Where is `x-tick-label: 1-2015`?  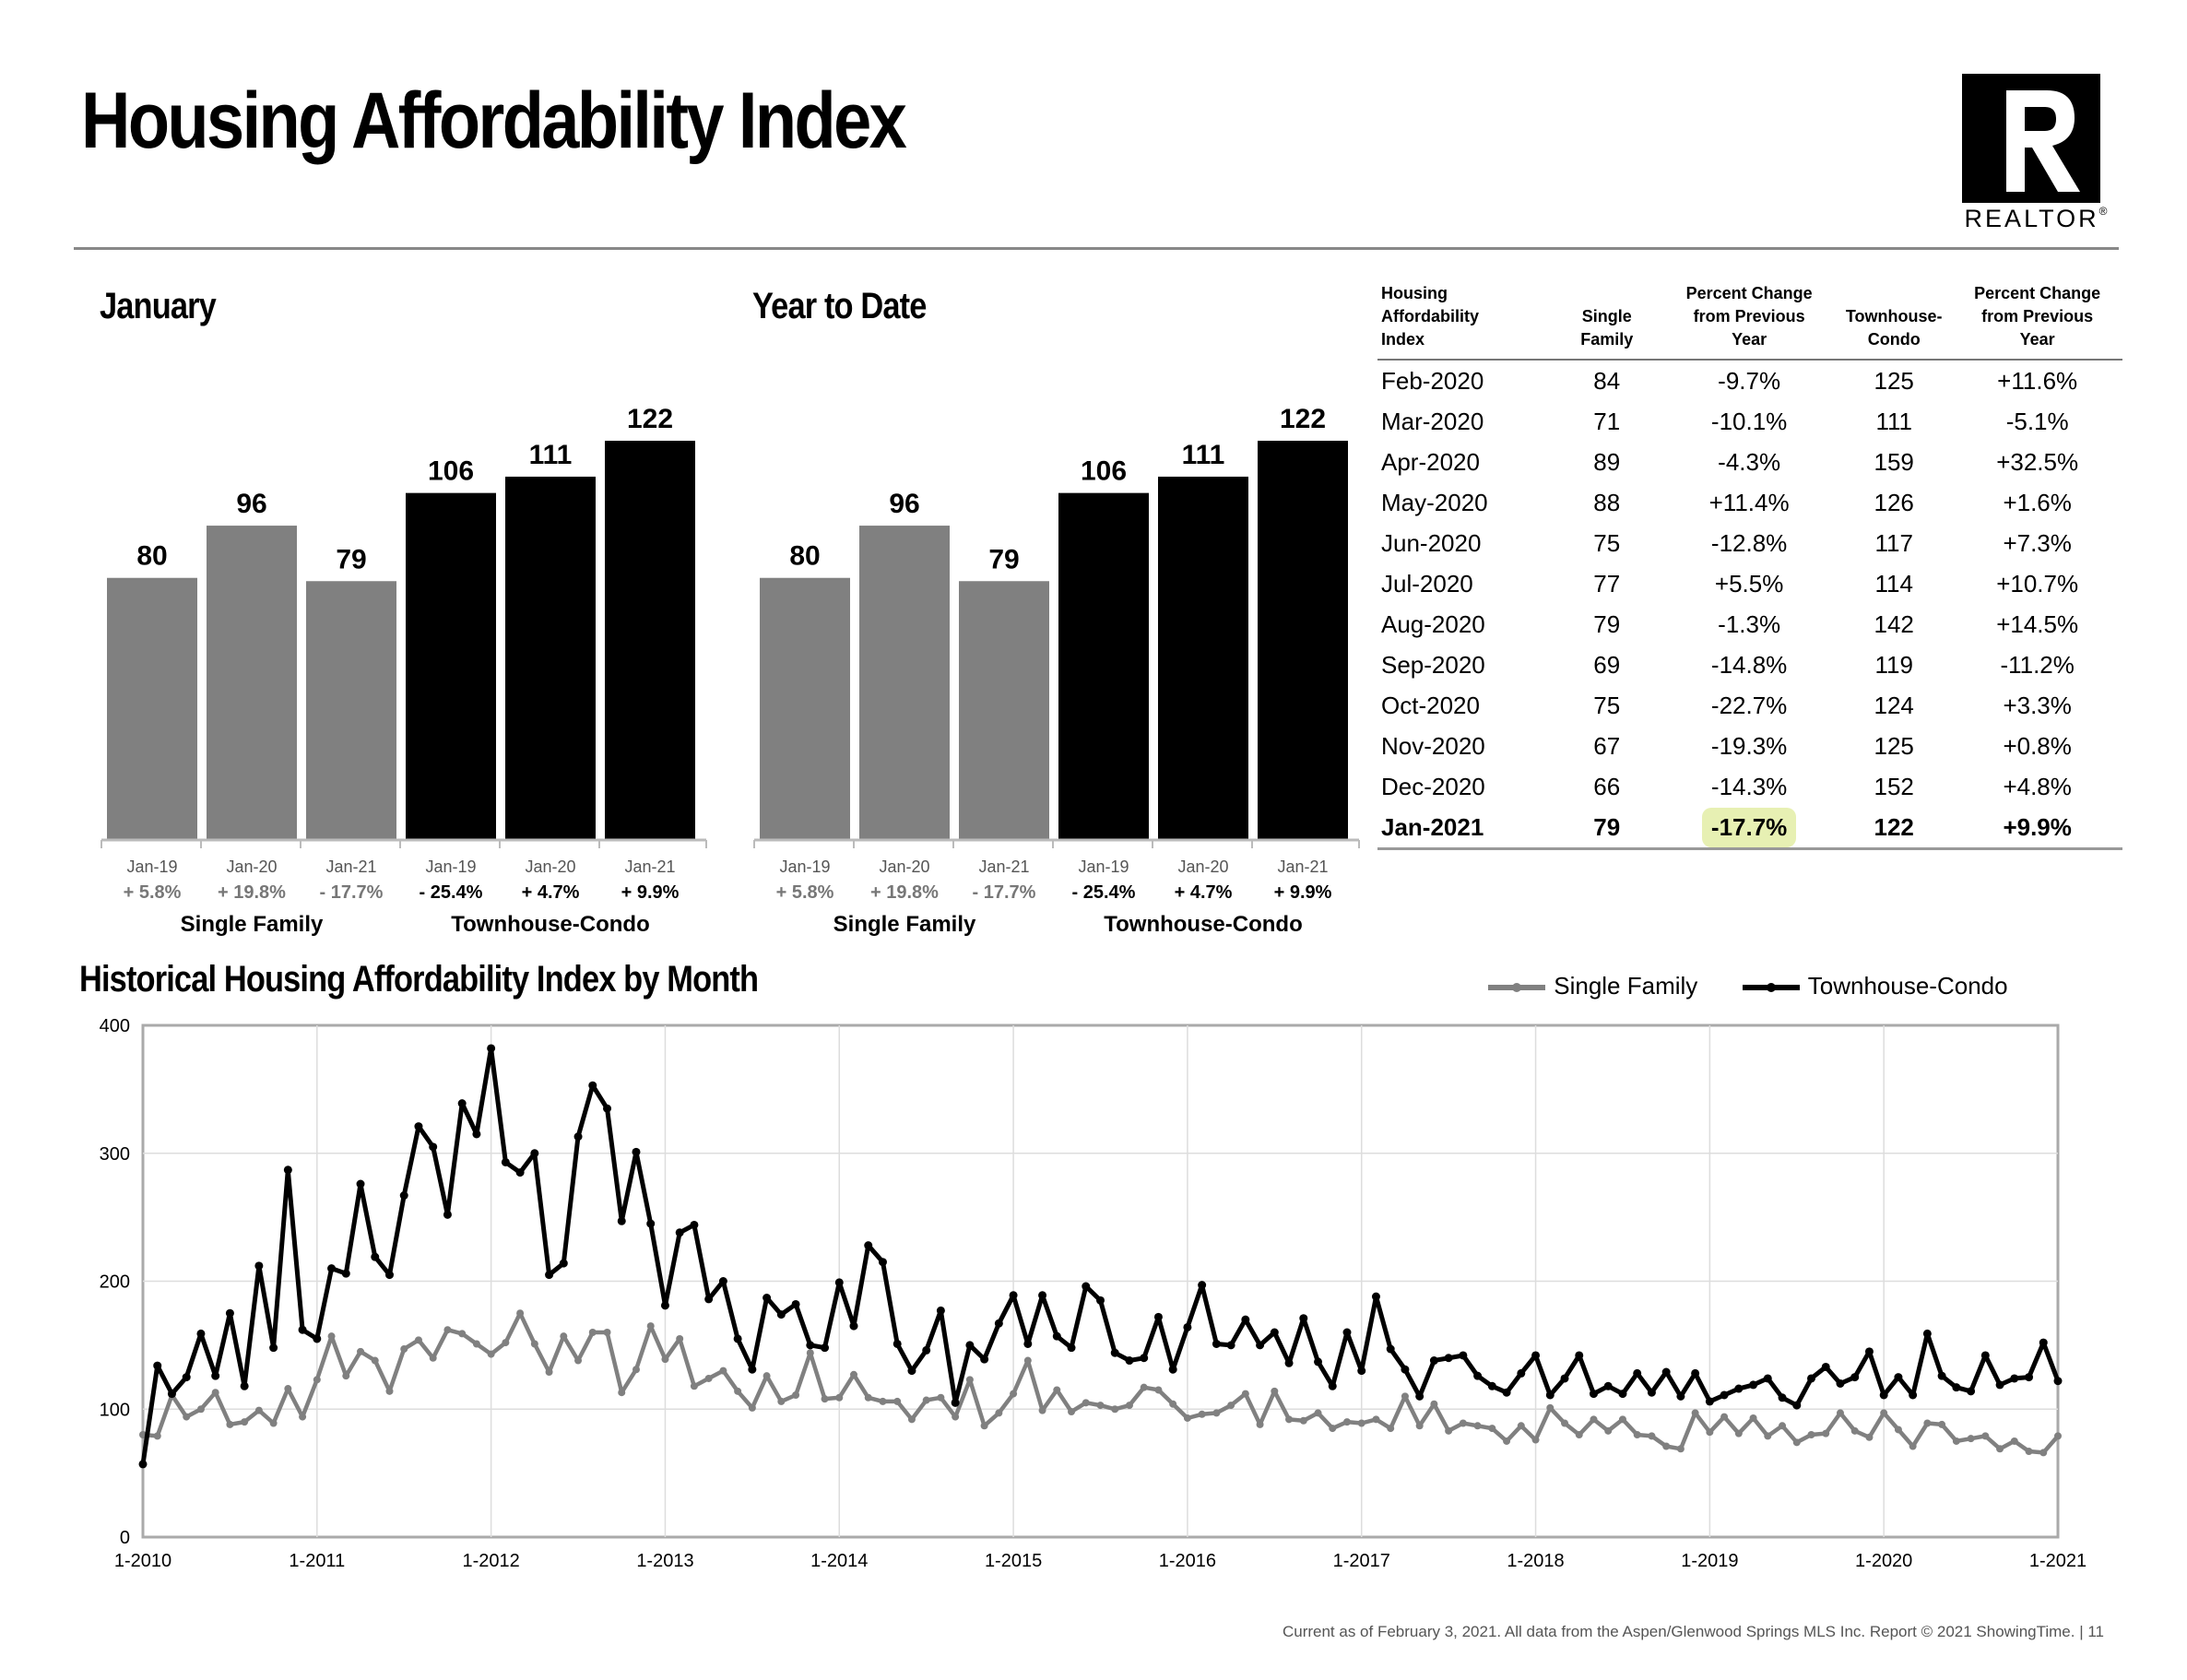
x-tick-label: 1-2015 is located at coordinates (1013, 1561).